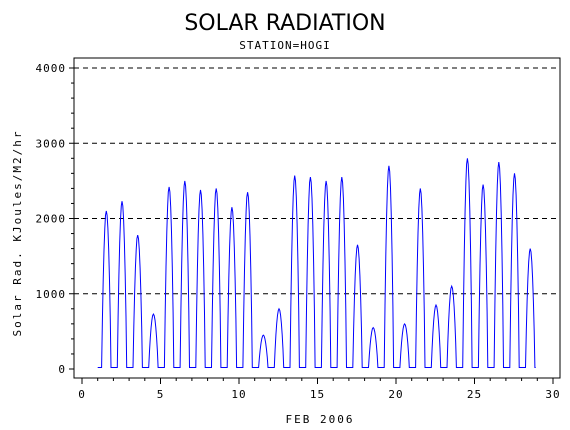  Describe the element at coordinates (474, 394) in the screenshot. I see `x-tick-label: 25` at that location.